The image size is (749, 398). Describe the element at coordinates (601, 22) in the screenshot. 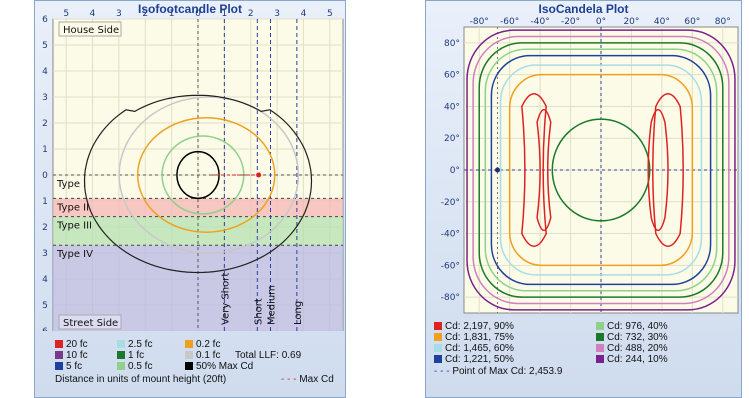

I see `top-tick-label: 0°` at that location.